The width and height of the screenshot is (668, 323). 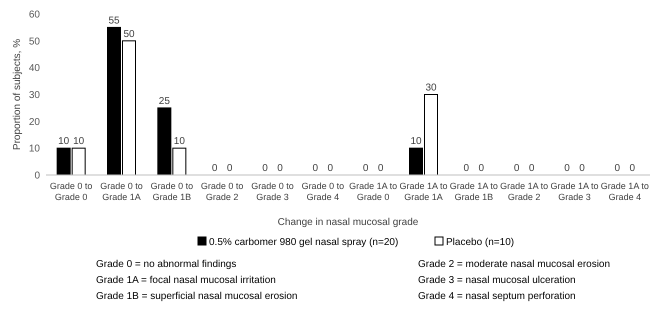 What do you see at coordinates (431, 88) in the screenshot?
I see `data-label: 30` at bounding box center [431, 88].